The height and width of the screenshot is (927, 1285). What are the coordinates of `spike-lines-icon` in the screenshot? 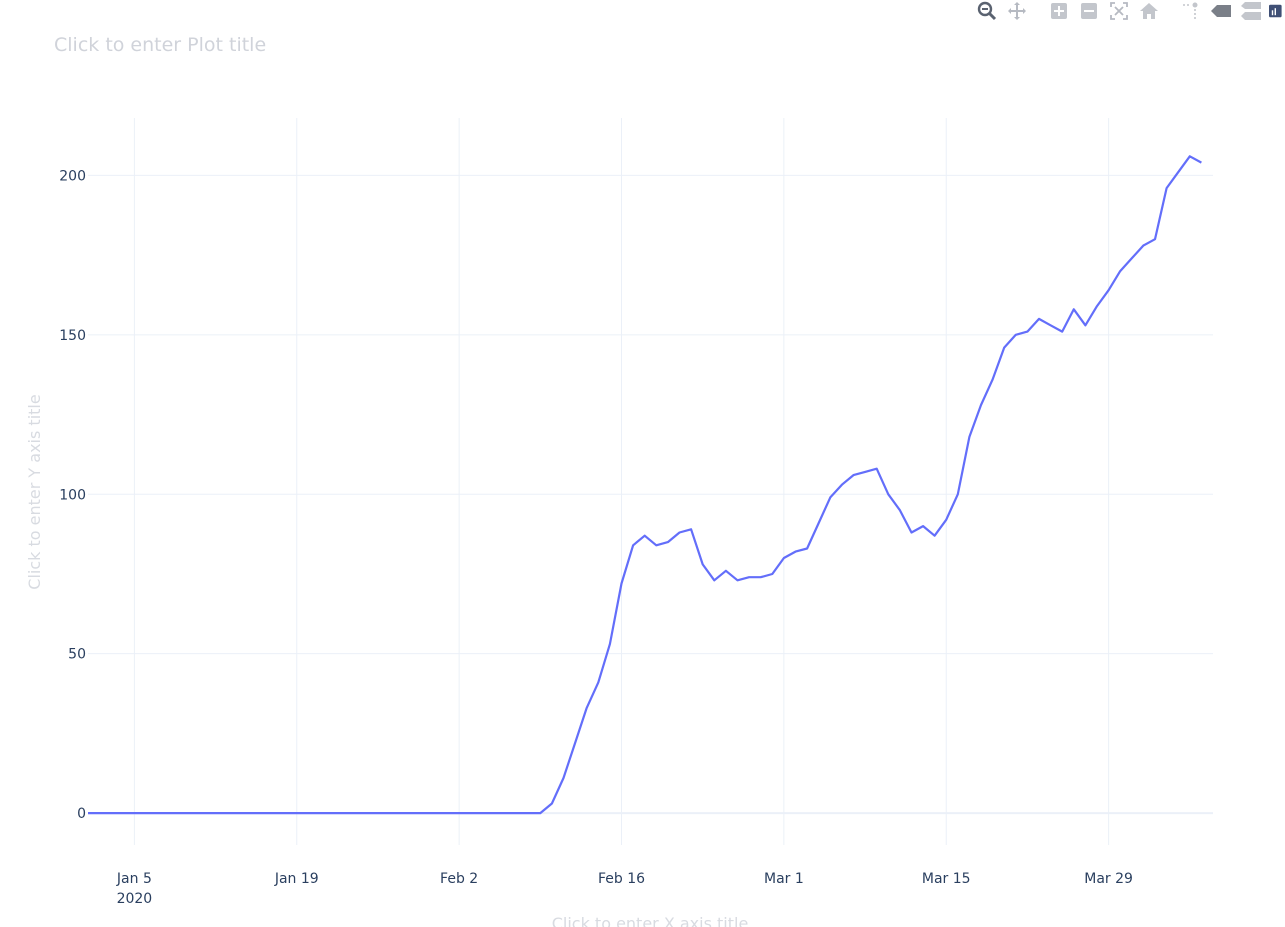 It's located at (1190, 10).